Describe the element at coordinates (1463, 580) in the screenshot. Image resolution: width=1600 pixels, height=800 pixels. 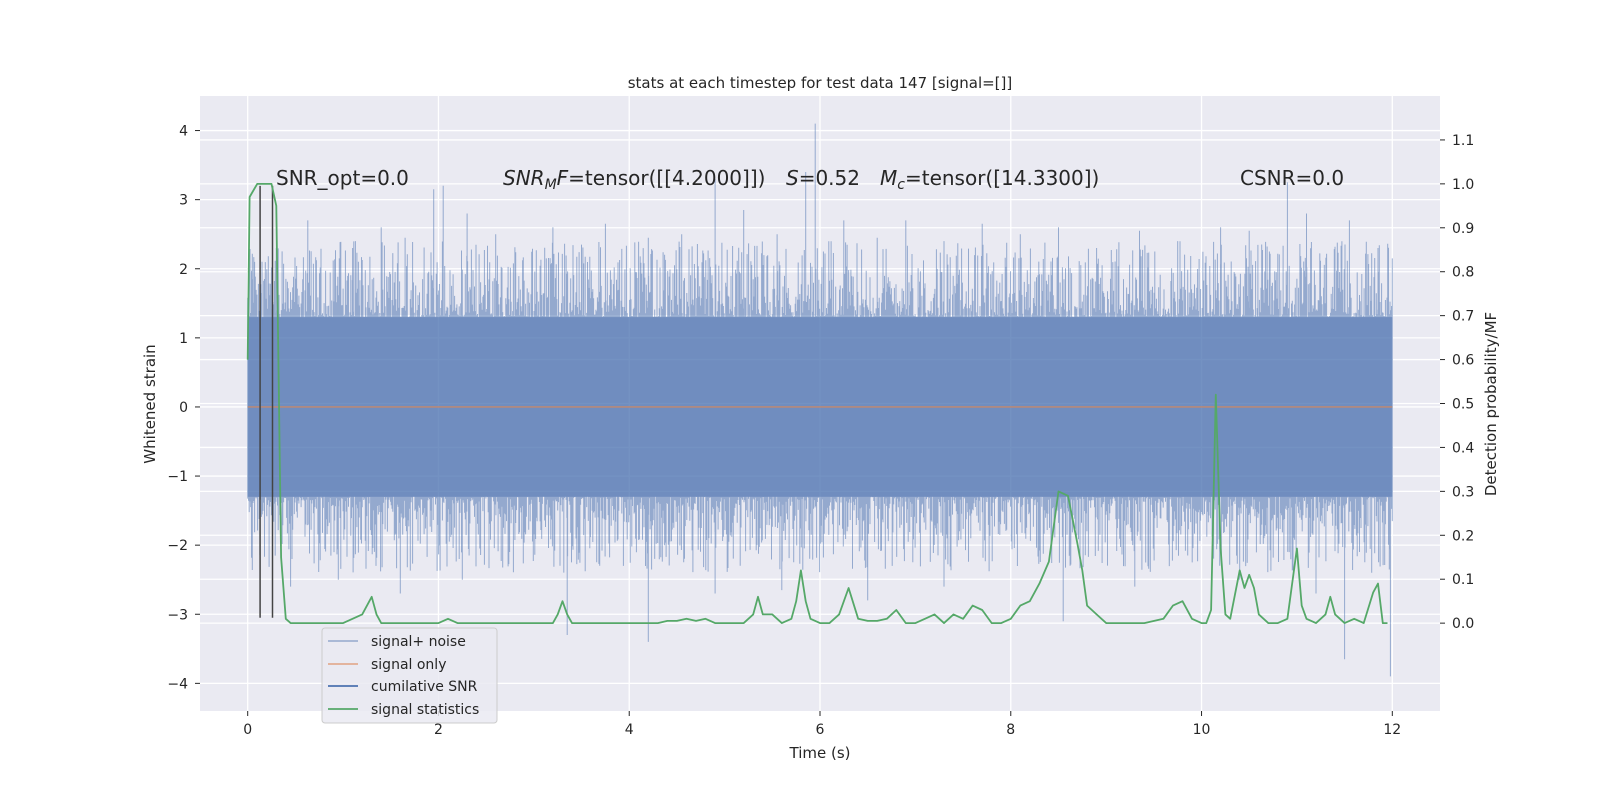
I see `y-right-tick-label: 0.1` at that location.